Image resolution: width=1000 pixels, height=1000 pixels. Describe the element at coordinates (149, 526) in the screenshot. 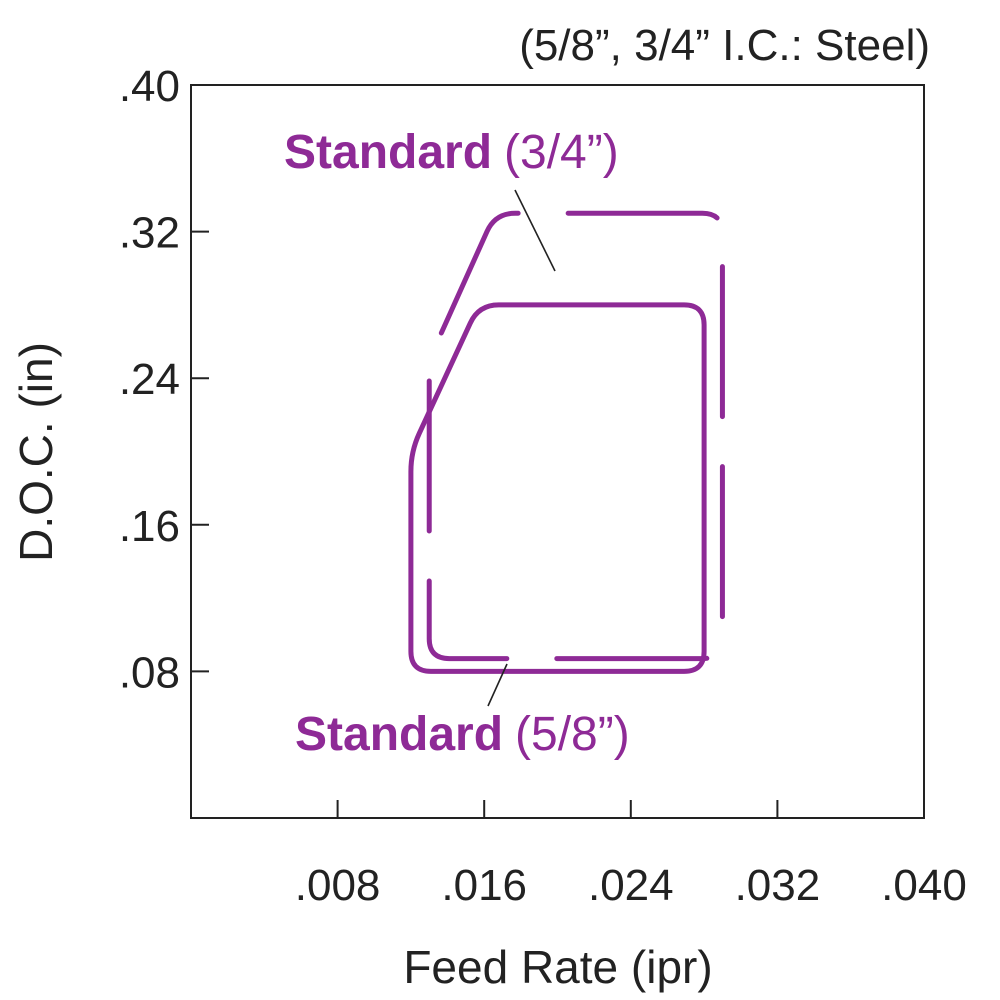

I see `y-tick-label: .16` at that location.